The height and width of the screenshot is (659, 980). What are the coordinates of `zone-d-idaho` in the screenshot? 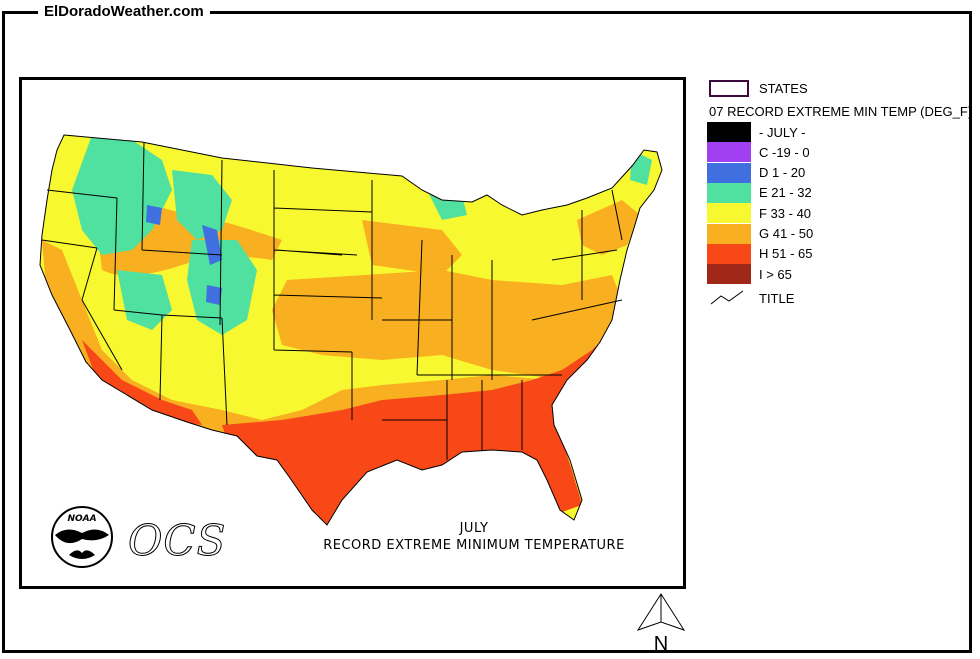 It's located at (154, 215).